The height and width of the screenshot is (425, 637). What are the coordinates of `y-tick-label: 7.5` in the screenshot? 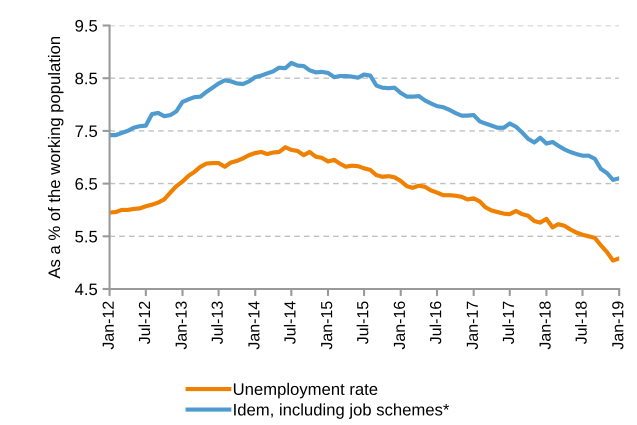 It's located at (86, 131).